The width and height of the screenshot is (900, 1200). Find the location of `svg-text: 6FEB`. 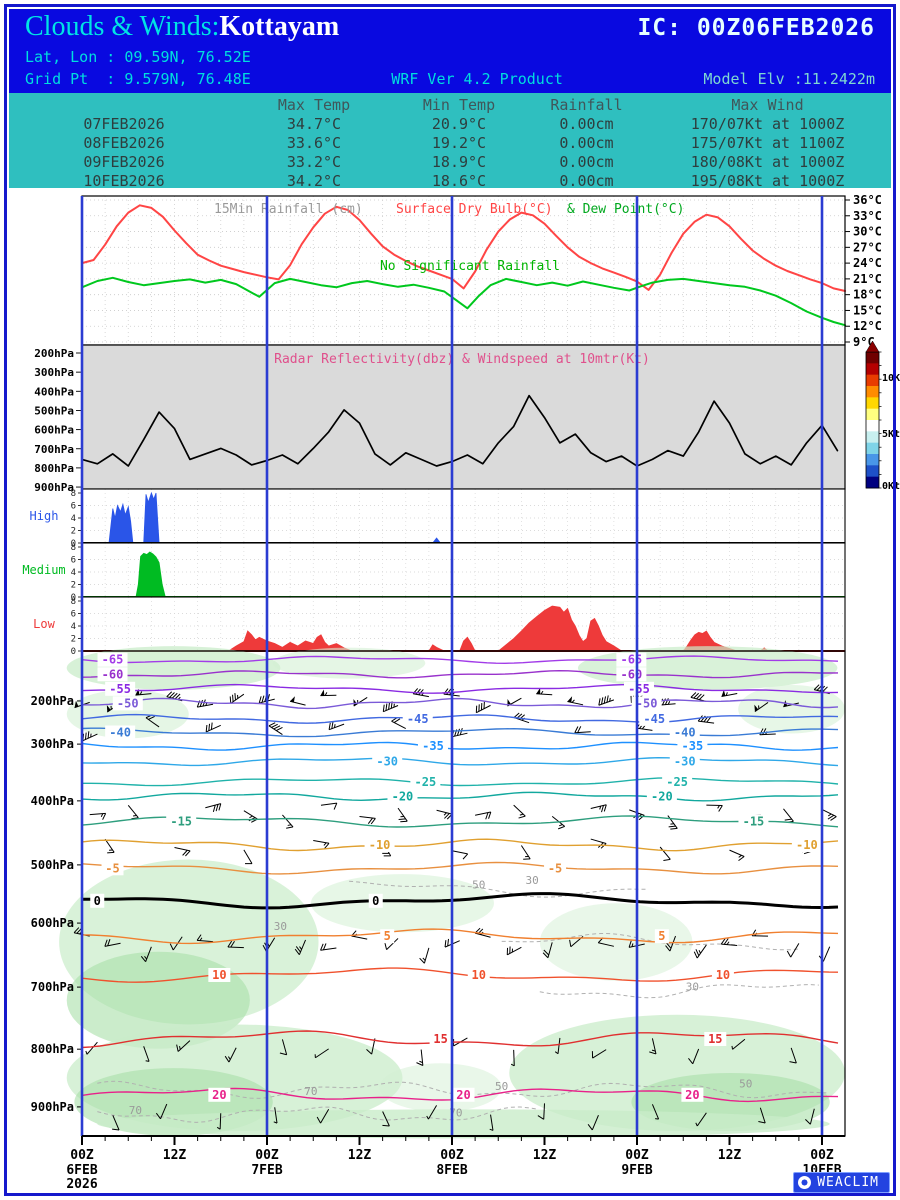

svg-text: 6FEB is located at coordinates (81, 1170).